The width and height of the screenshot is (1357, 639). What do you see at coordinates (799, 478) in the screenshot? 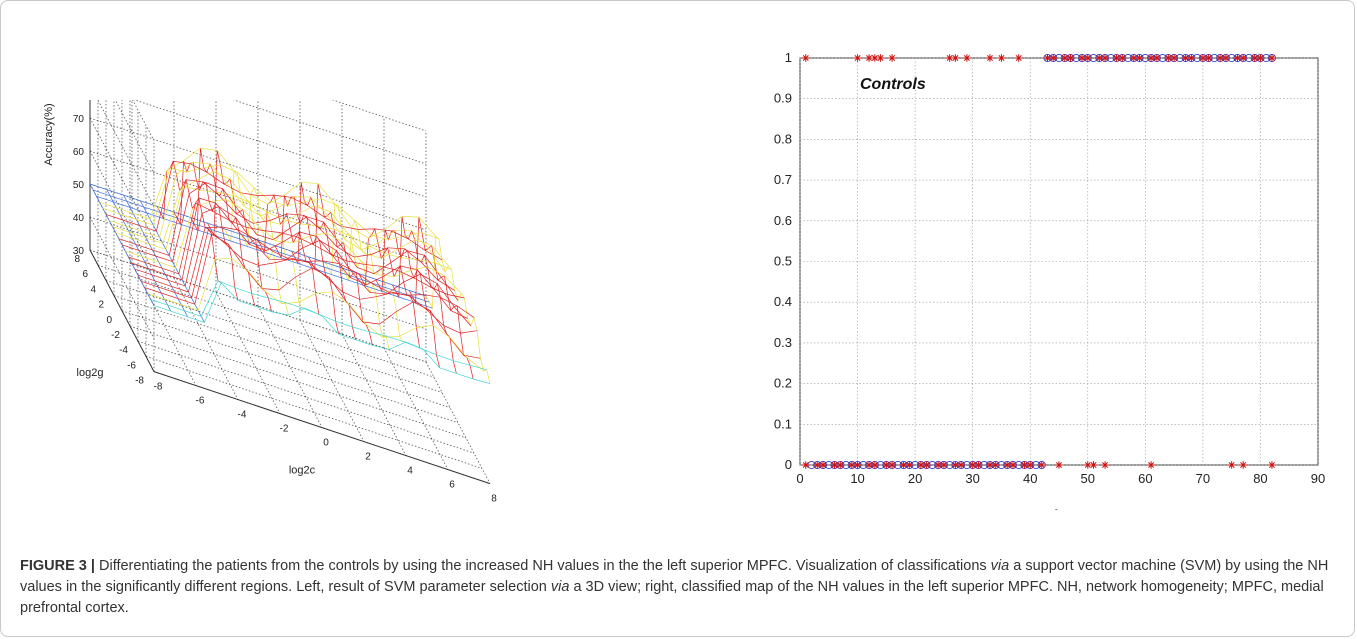
I see `x-tick-label: 0` at bounding box center [799, 478].